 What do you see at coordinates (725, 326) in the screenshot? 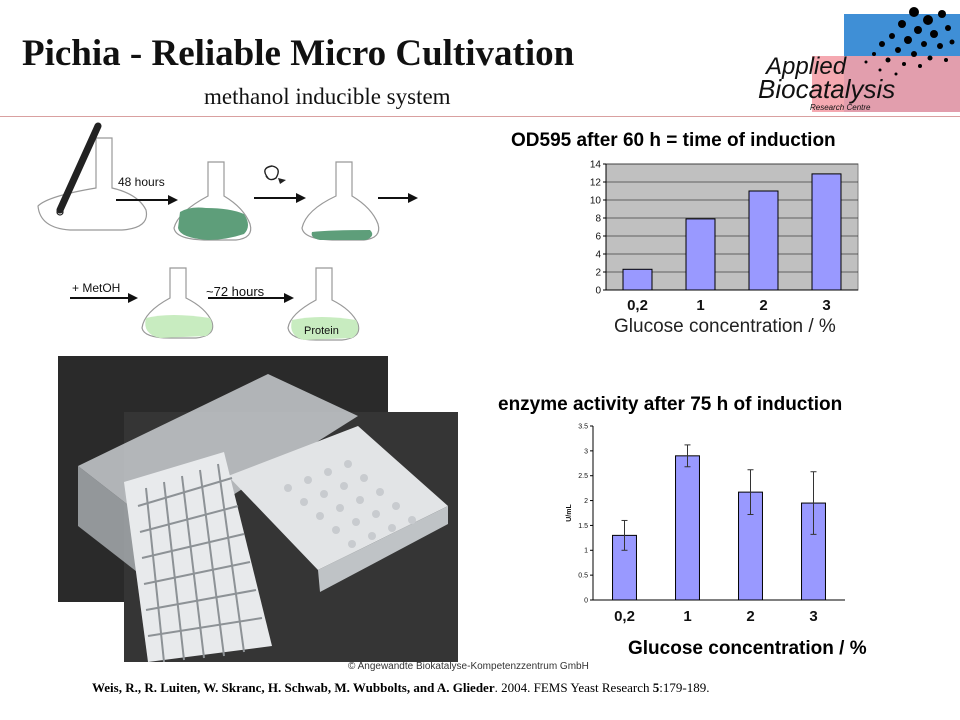
I see `chart1-xaxis-title: Glucose concentration / %` at bounding box center [725, 326].